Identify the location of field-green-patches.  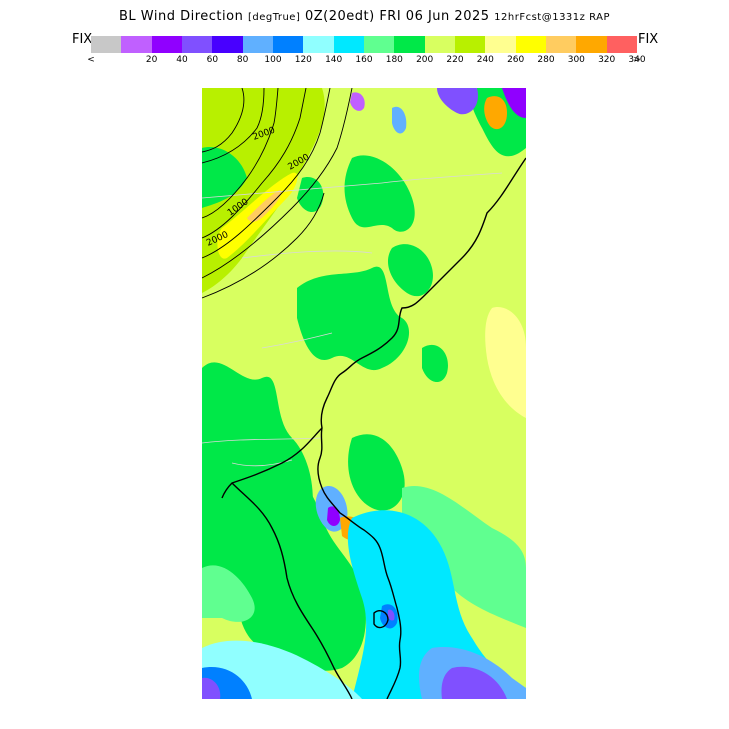
(372, 280).